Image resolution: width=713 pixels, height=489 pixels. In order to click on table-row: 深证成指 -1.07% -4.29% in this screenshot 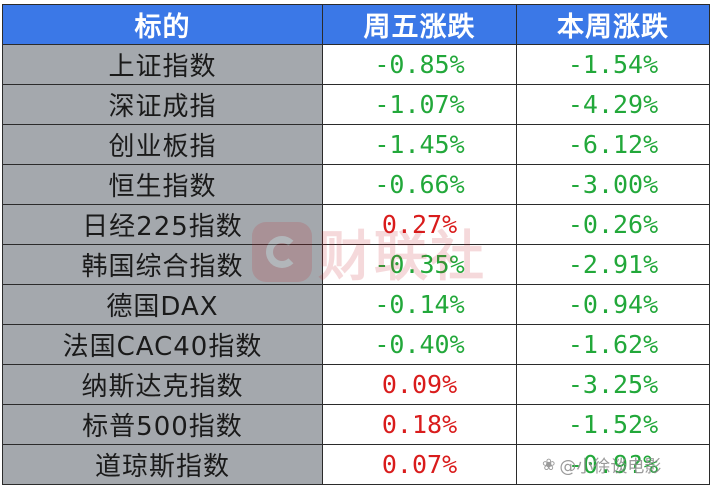, I will do `click(356, 104)`.